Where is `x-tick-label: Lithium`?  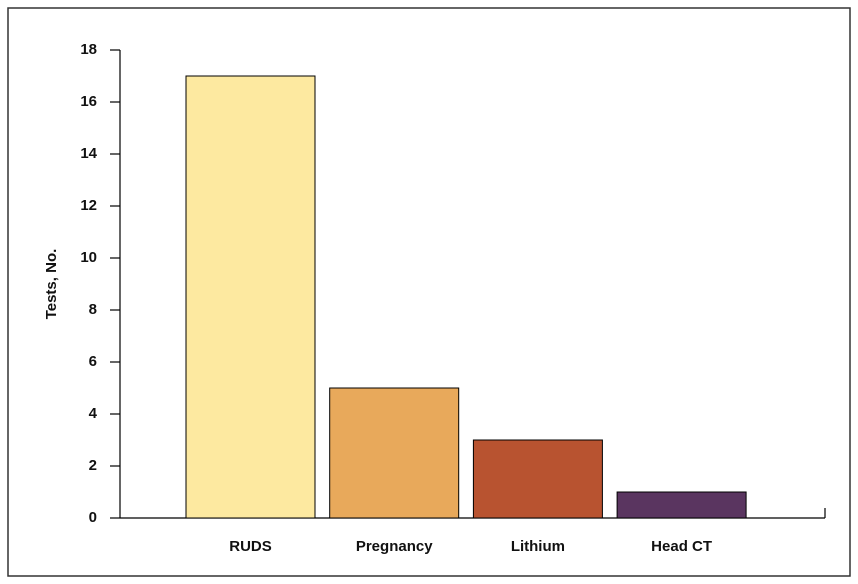 x-tick-label: Lithium is located at coordinates (538, 546).